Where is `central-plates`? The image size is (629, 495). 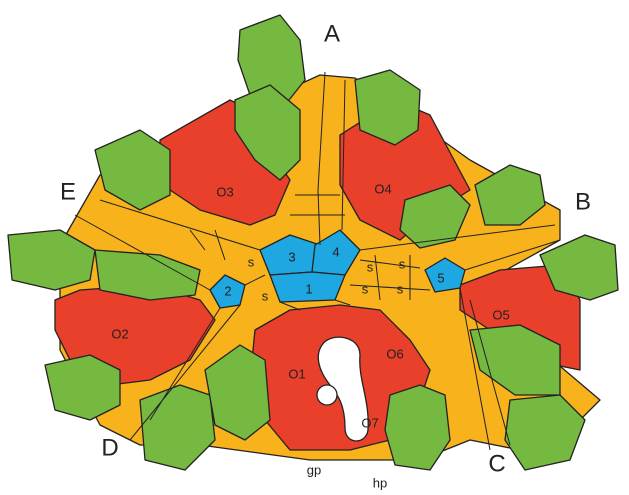
central-plates is located at coordinates (337, 269).